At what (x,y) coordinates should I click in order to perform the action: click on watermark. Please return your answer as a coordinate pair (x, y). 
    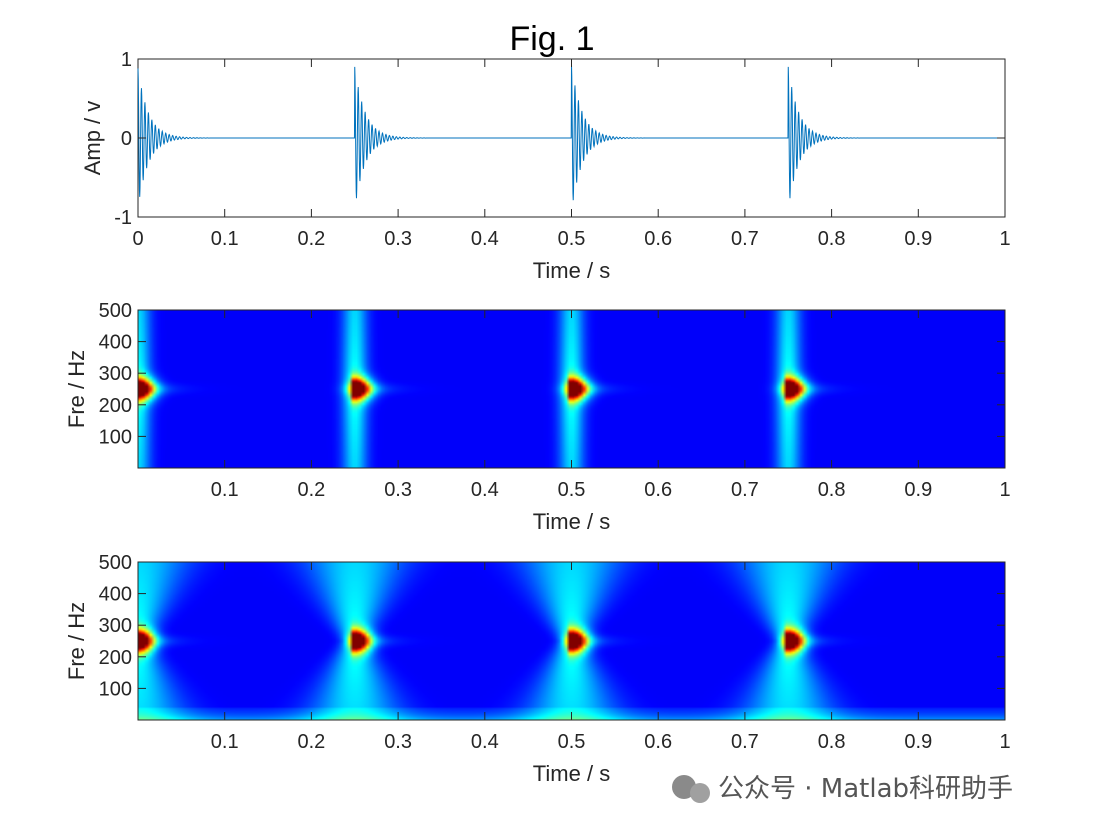
    Looking at the image, I should click on (691, 789).